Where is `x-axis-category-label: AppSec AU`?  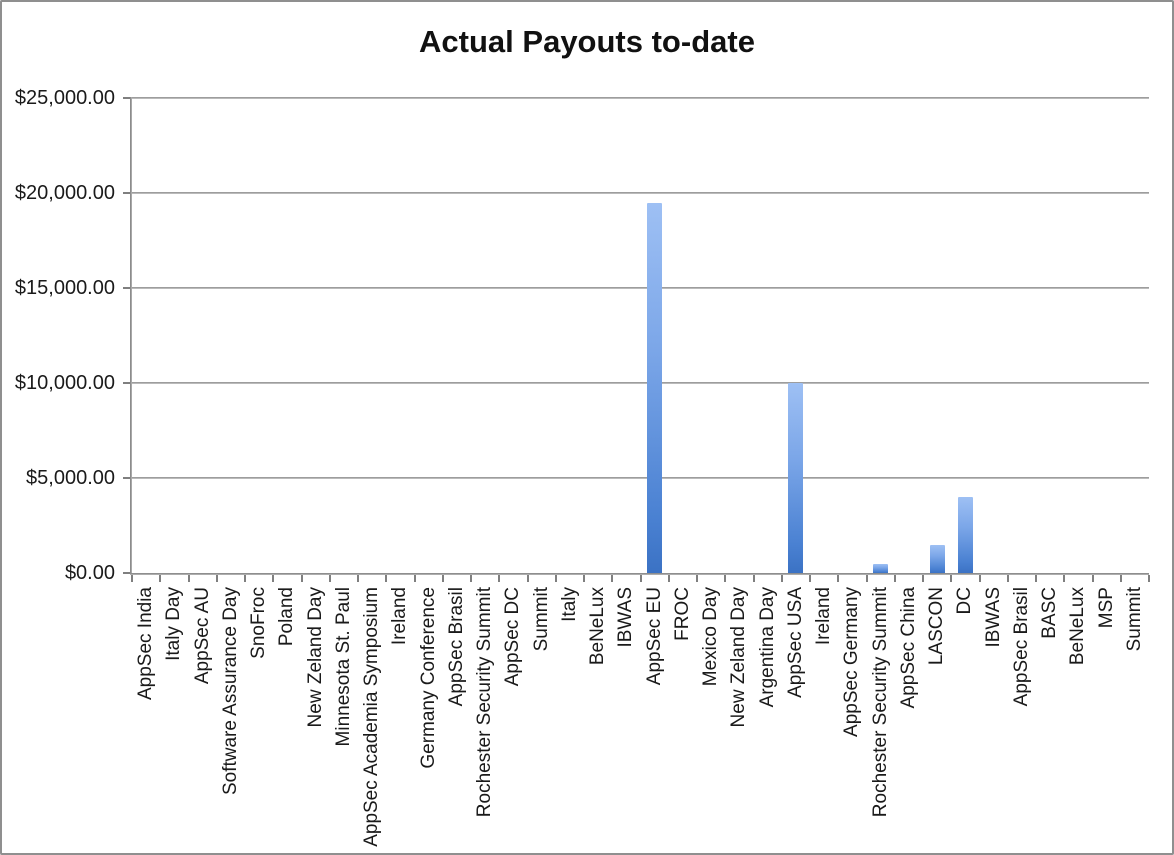 x-axis-category-label: AppSec AU is located at coordinates (202, 636).